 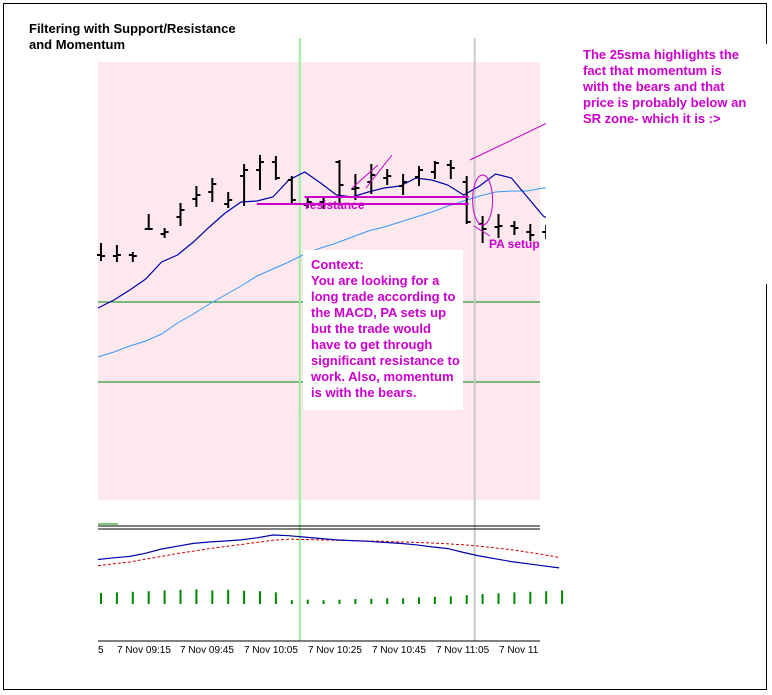 I want to click on note-line: price is probably below an, so click(x=665, y=102).